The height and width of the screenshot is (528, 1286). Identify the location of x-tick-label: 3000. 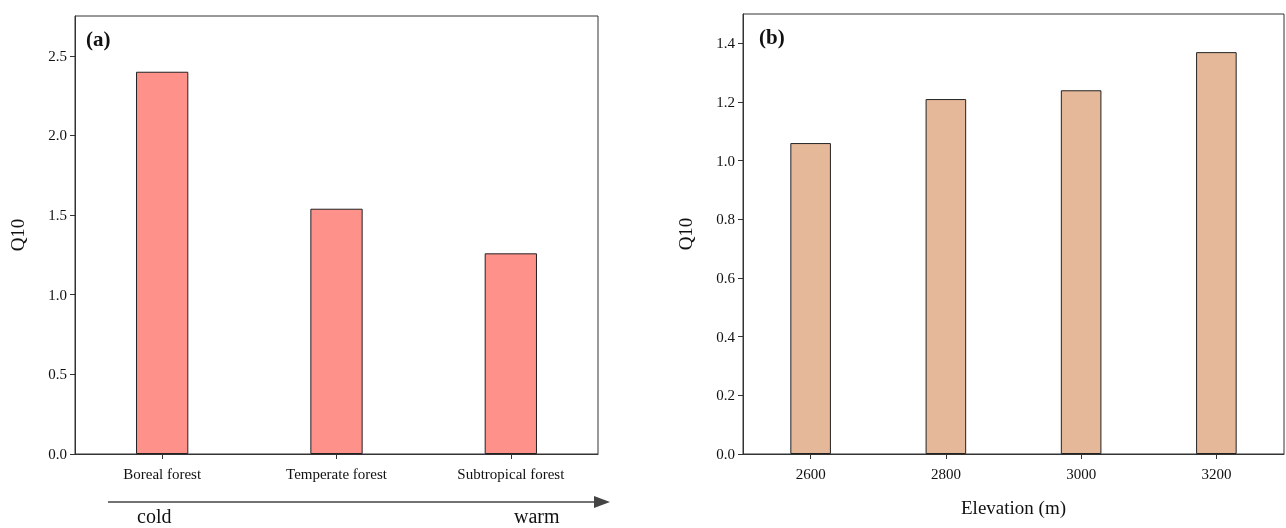
(1081, 473).